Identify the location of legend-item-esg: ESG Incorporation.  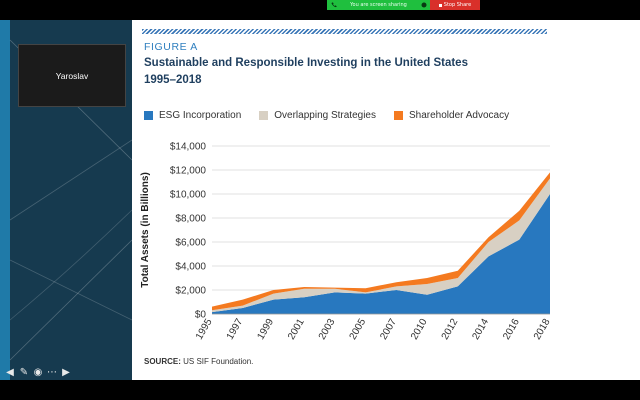
(192, 115).